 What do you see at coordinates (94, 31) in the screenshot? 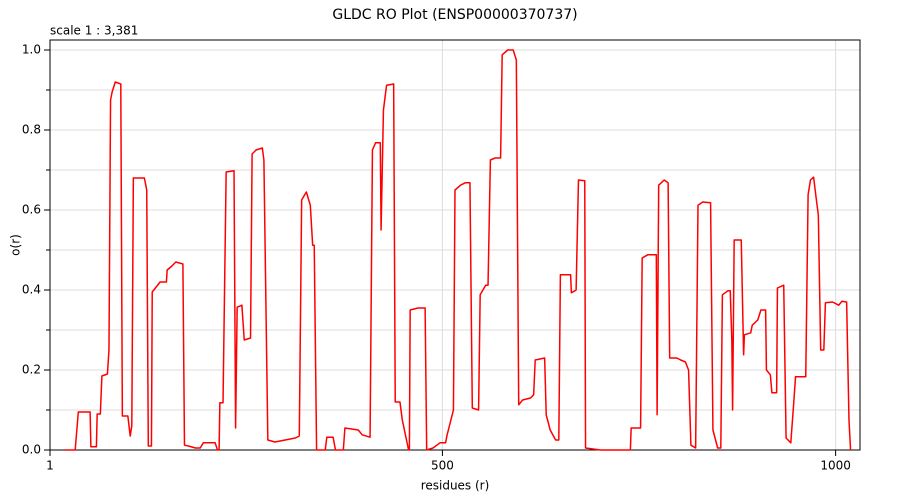
I see `scale-annotation: scale 1 : 3,381` at bounding box center [94, 31].